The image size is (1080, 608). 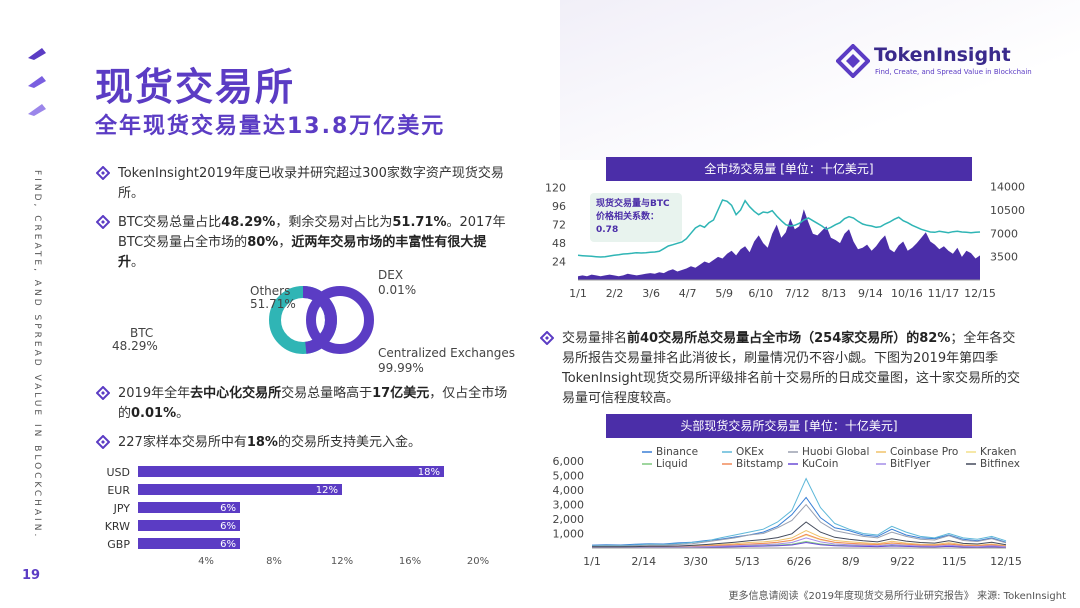 What do you see at coordinates (429, 472) in the screenshot?
I see `bar-value-label: 18%` at bounding box center [429, 472].